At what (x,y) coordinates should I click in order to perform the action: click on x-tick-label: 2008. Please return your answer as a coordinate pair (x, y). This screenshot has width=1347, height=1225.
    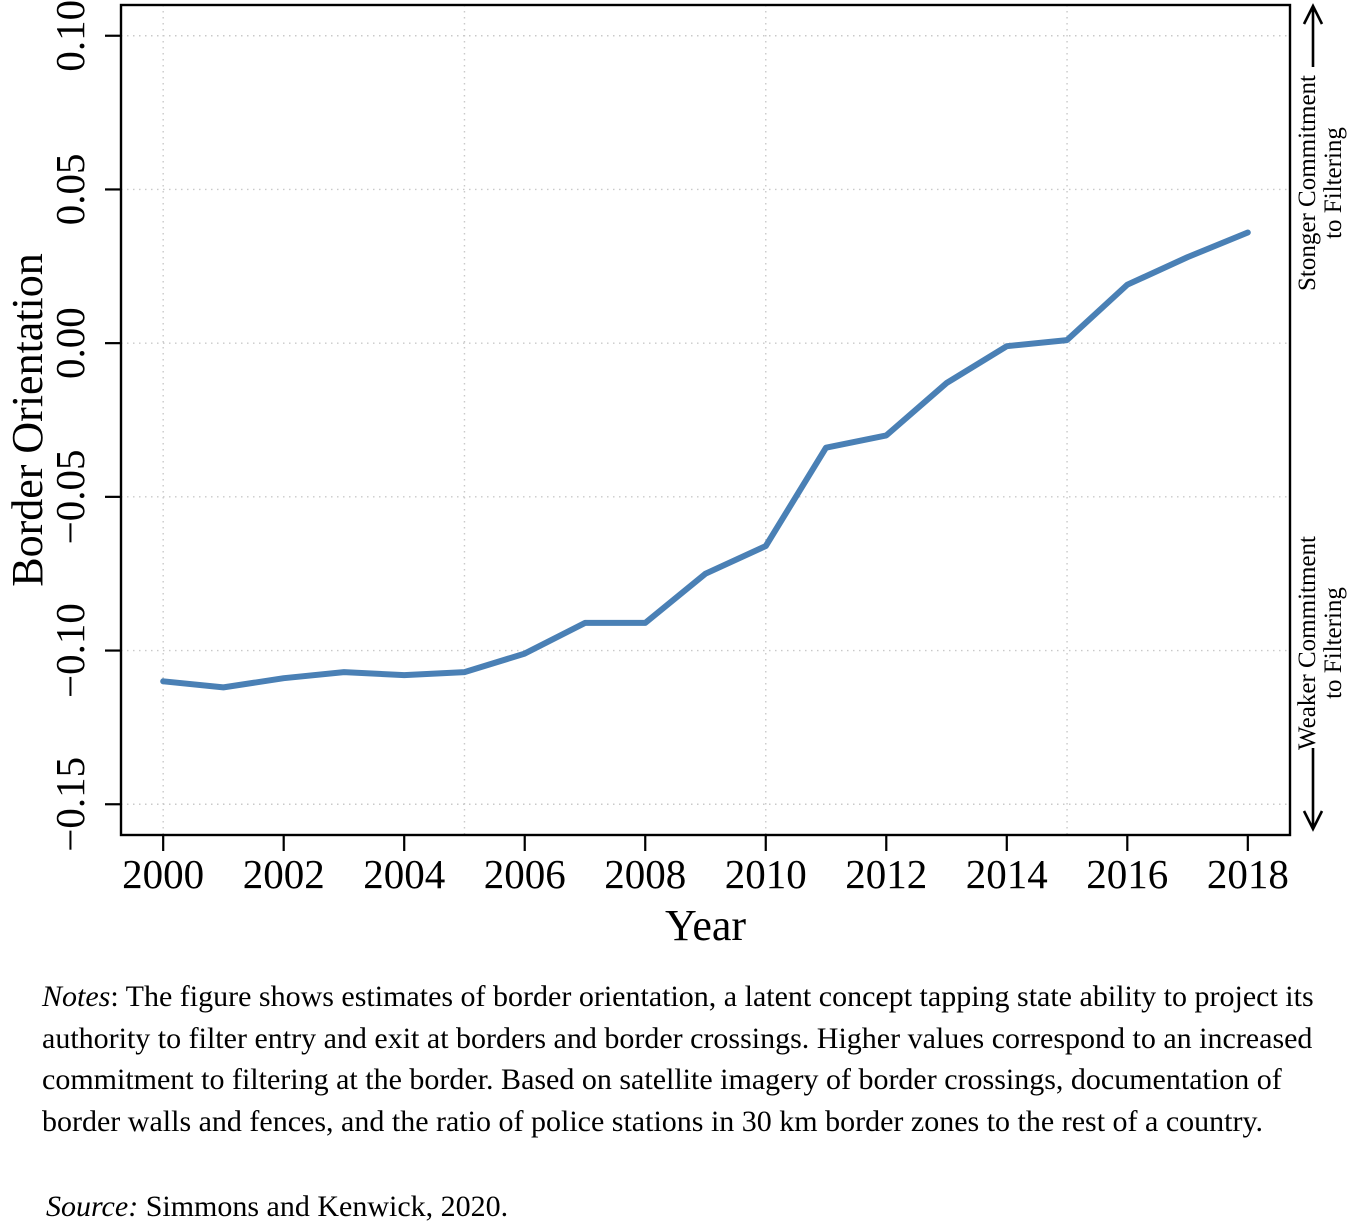
    Looking at the image, I should click on (645, 874).